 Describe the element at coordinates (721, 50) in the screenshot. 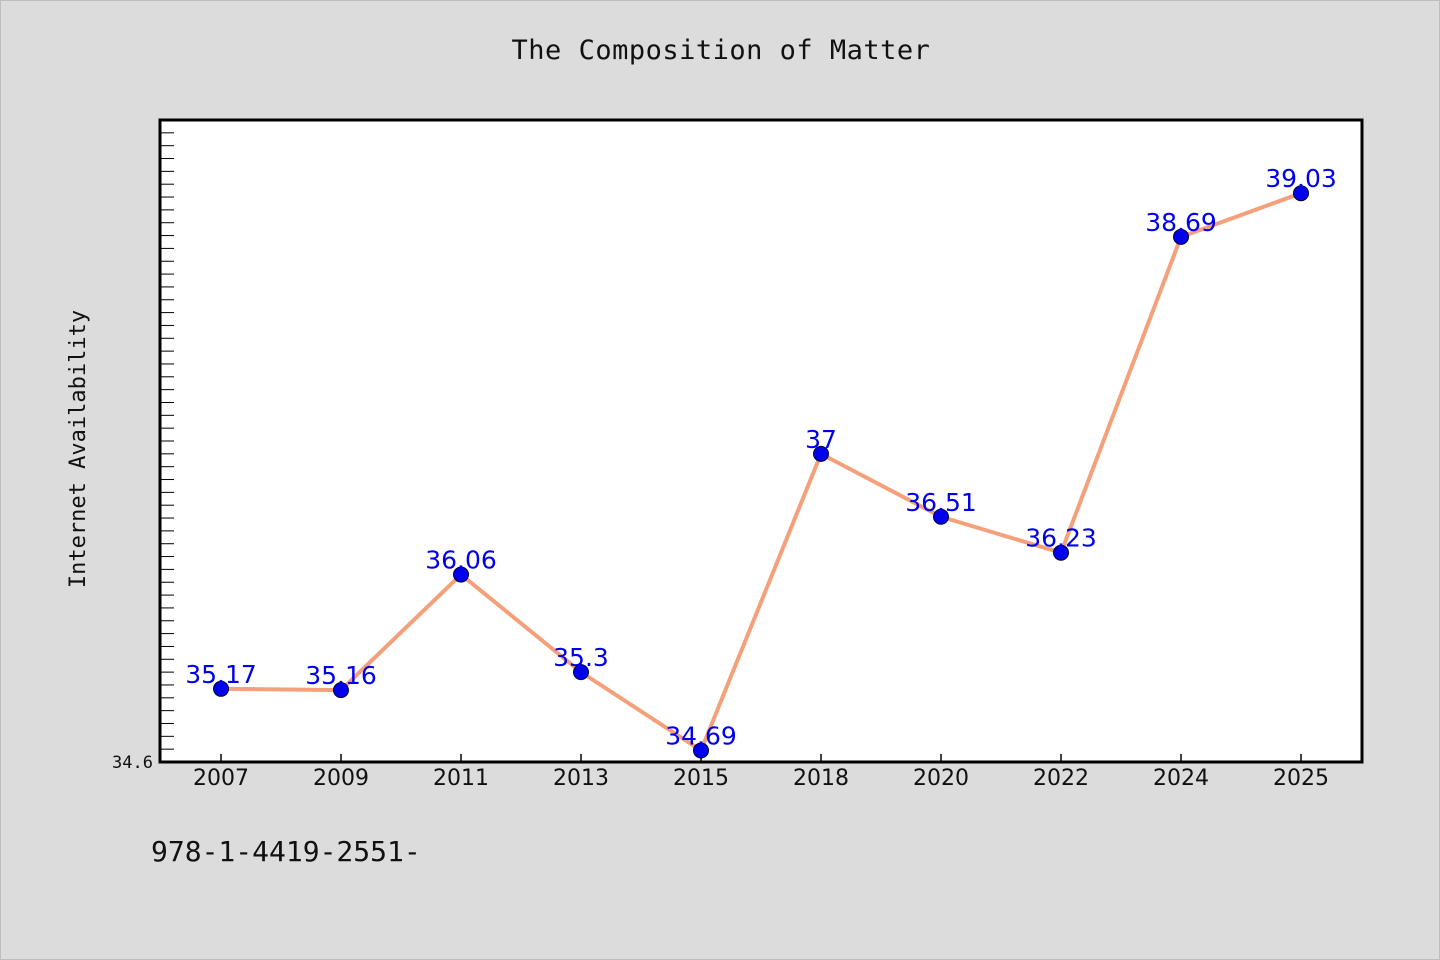

I see `chart-title: The Composition of Matter` at that location.